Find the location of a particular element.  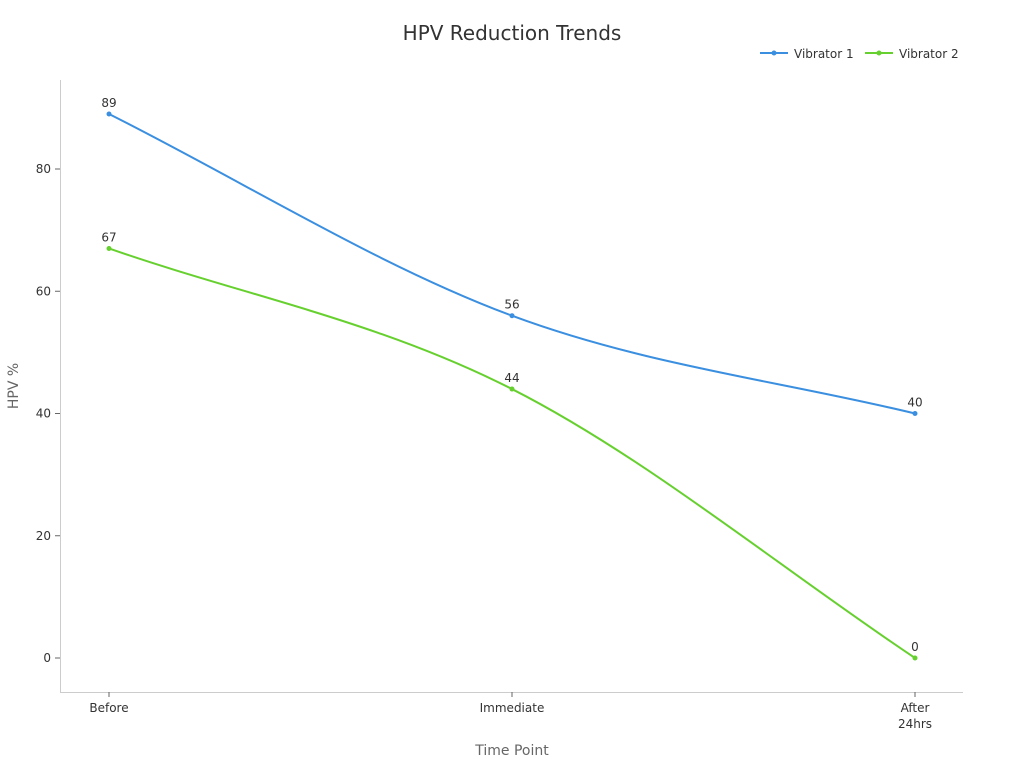

legend: Vibrator 1 Vibrator 2 is located at coordinates (859, 54).